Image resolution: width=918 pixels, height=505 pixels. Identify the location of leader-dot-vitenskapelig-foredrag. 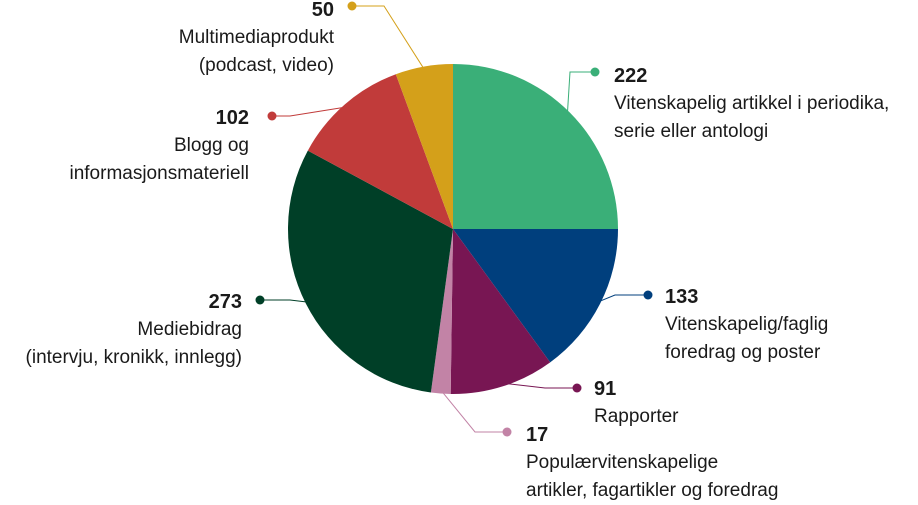
(648, 295).